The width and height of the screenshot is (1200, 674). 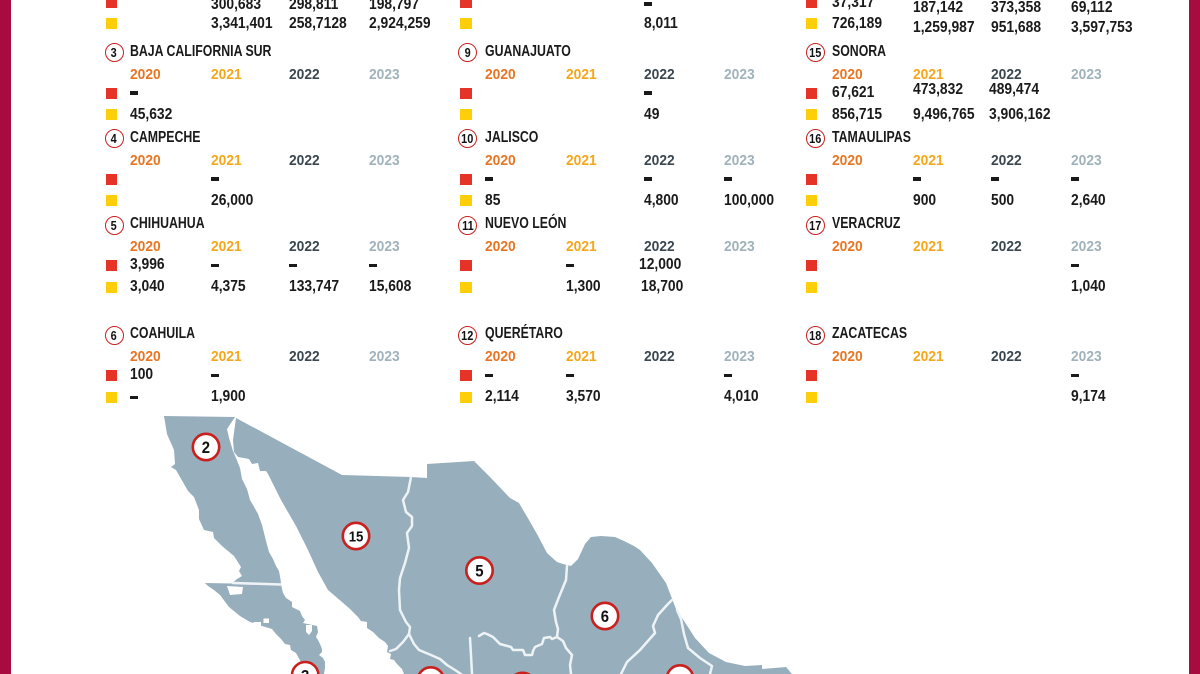 I want to click on svg-text: 6, so click(x=605, y=616).